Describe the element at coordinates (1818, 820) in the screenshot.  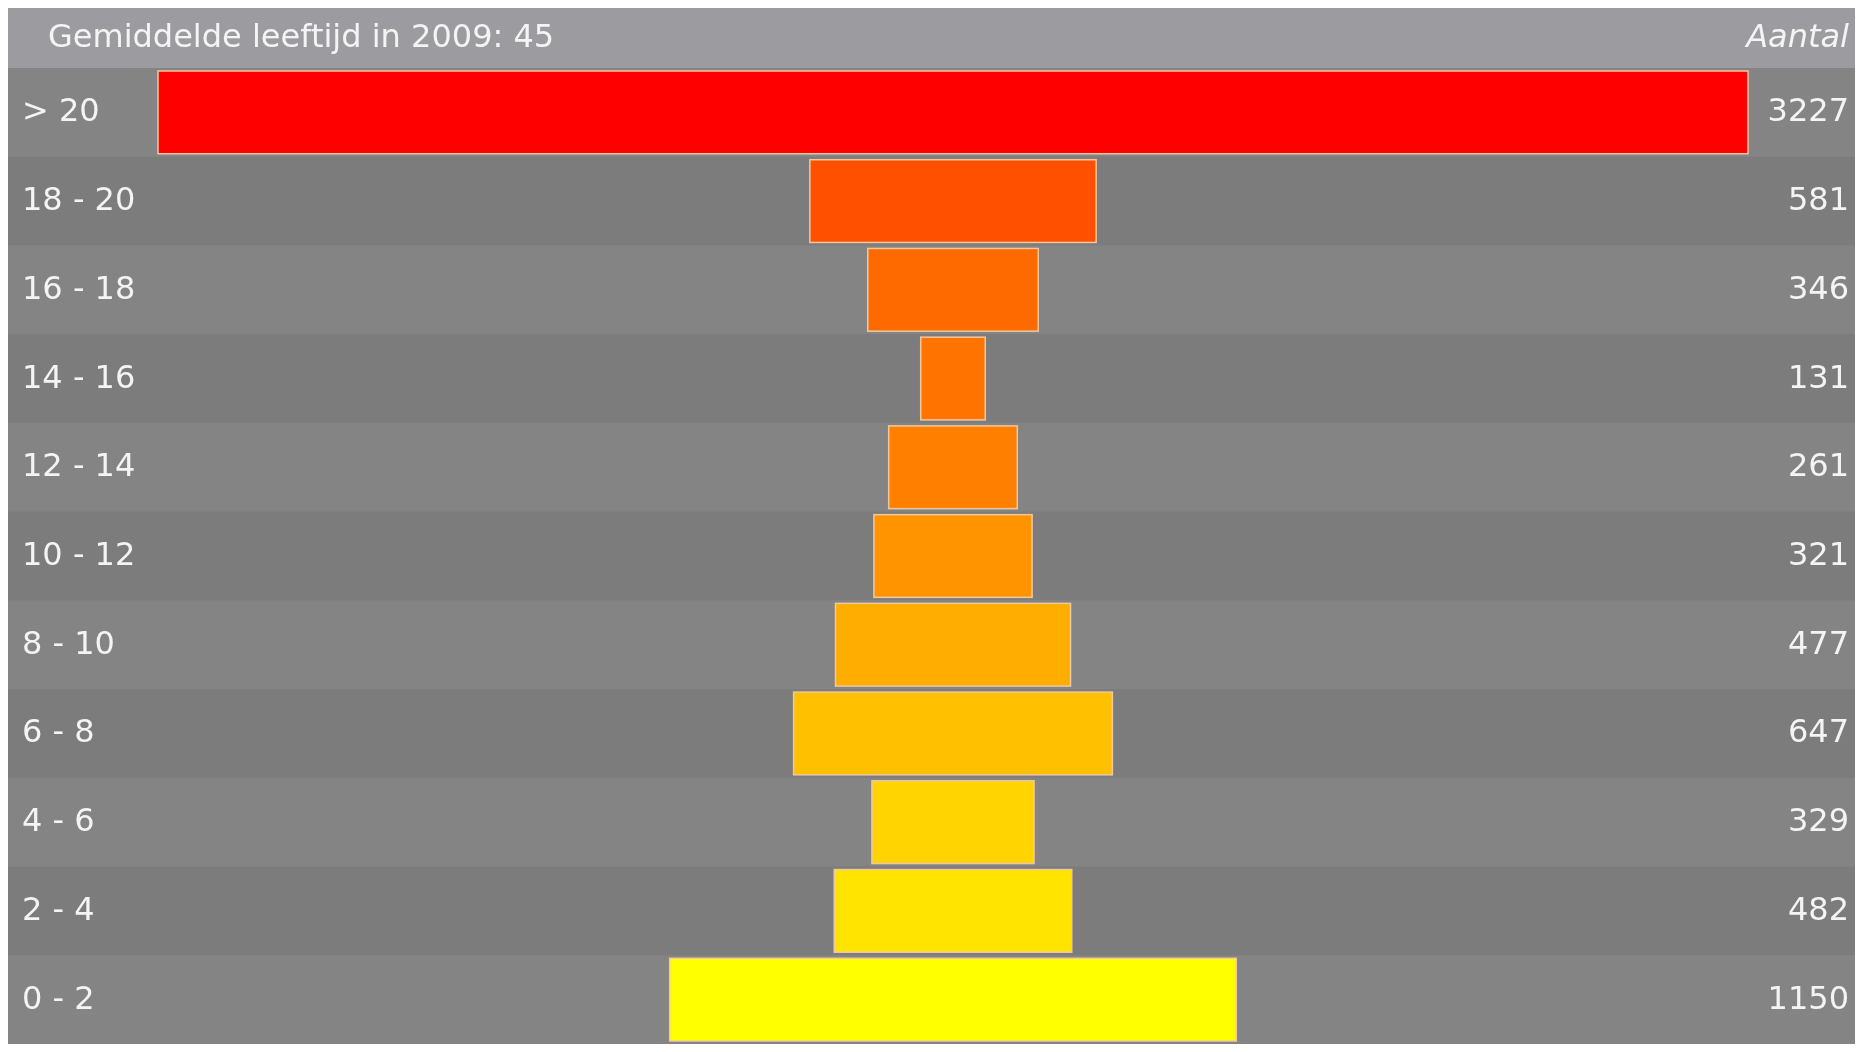
I see `data-label: 329` at that location.